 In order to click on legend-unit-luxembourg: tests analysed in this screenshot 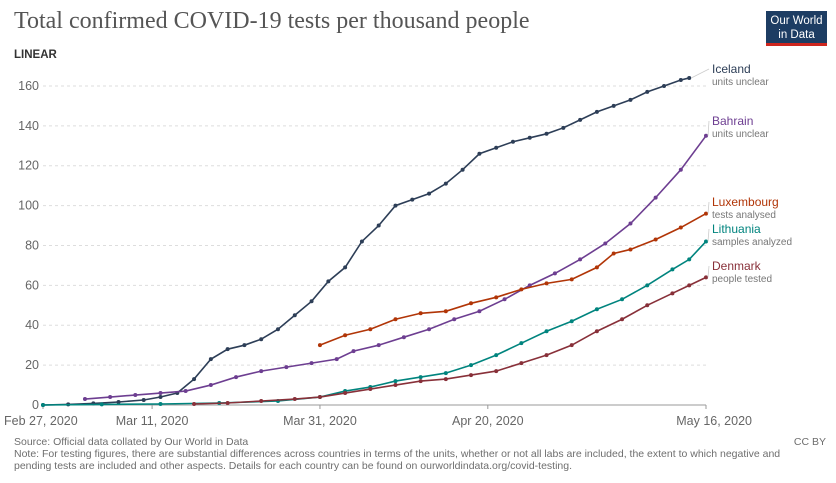, I will do `click(744, 215)`.